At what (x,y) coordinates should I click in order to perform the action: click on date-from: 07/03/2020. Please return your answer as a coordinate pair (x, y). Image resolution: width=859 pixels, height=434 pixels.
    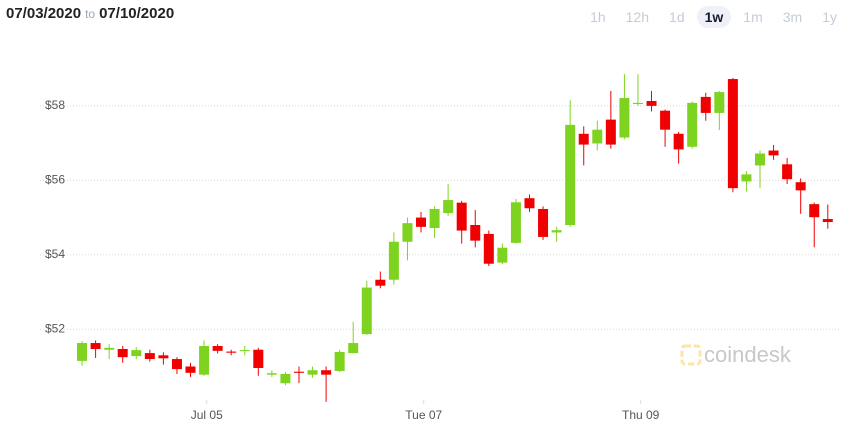
    Looking at the image, I should click on (44, 13).